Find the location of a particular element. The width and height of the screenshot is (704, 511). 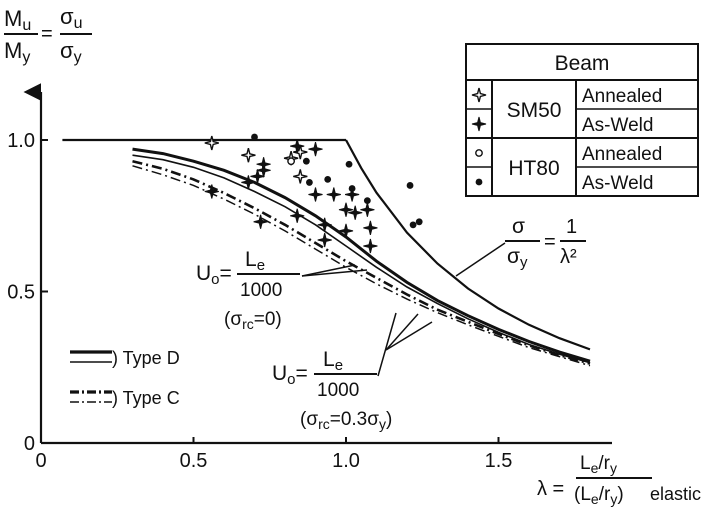

legend-entry-sm50-asweld: As-Weld is located at coordinates (617, 125).